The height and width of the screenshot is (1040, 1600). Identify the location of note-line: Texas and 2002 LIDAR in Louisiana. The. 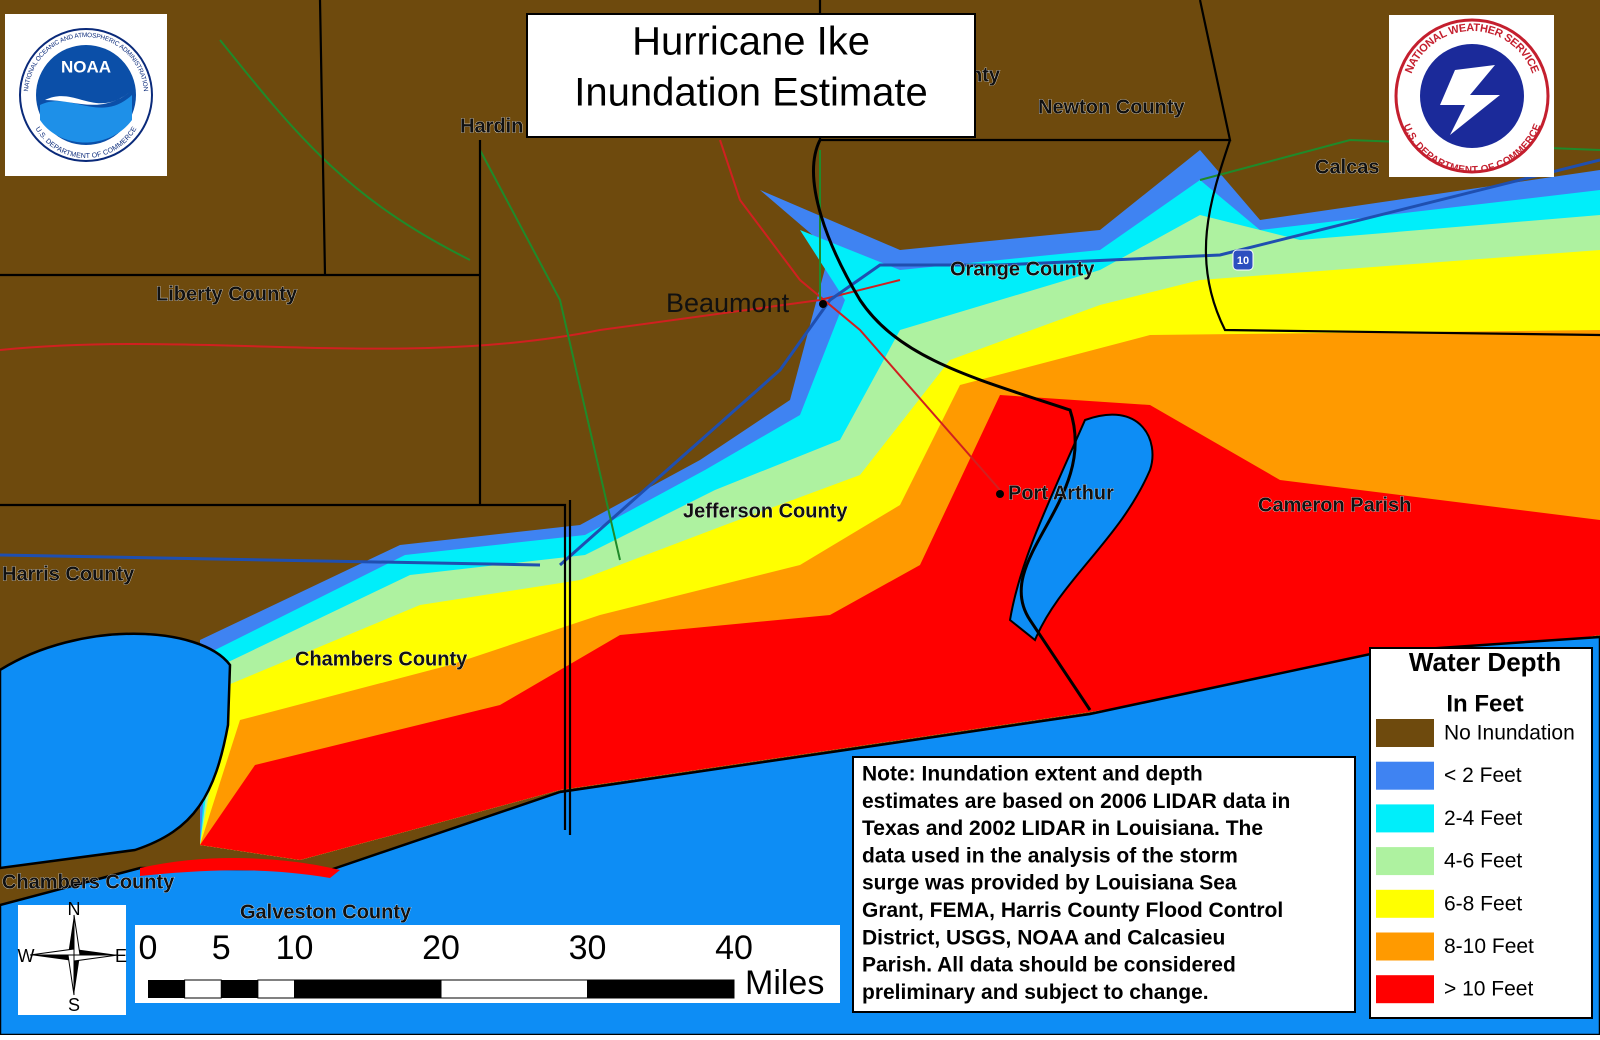
(1062, 828).